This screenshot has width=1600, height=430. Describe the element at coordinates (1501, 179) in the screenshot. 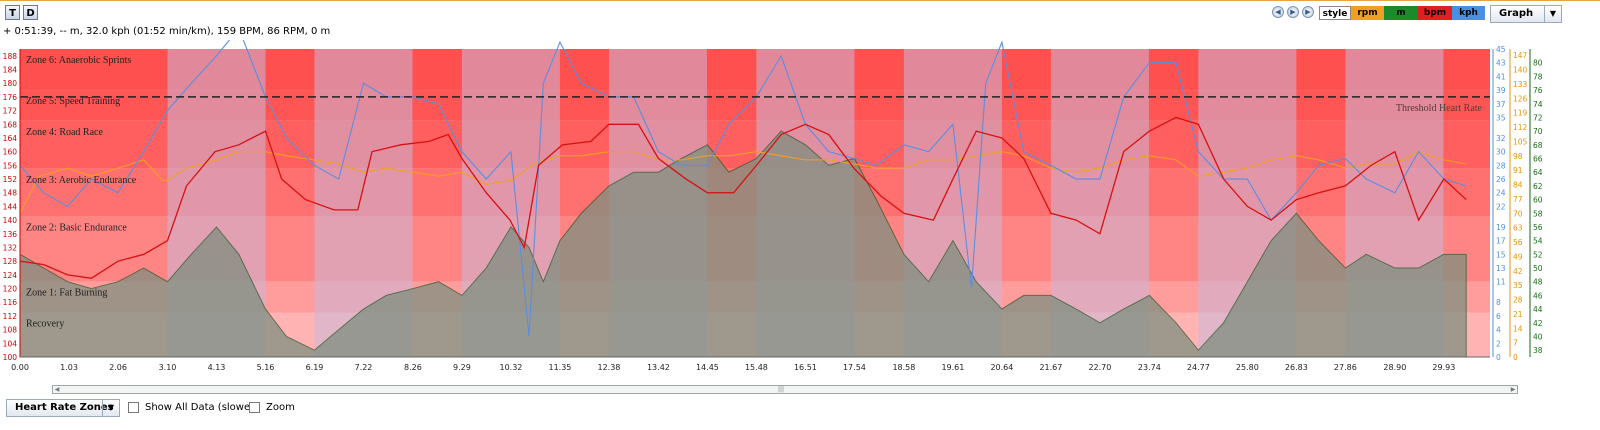

I see `kph-tick-label: 26` at that location.